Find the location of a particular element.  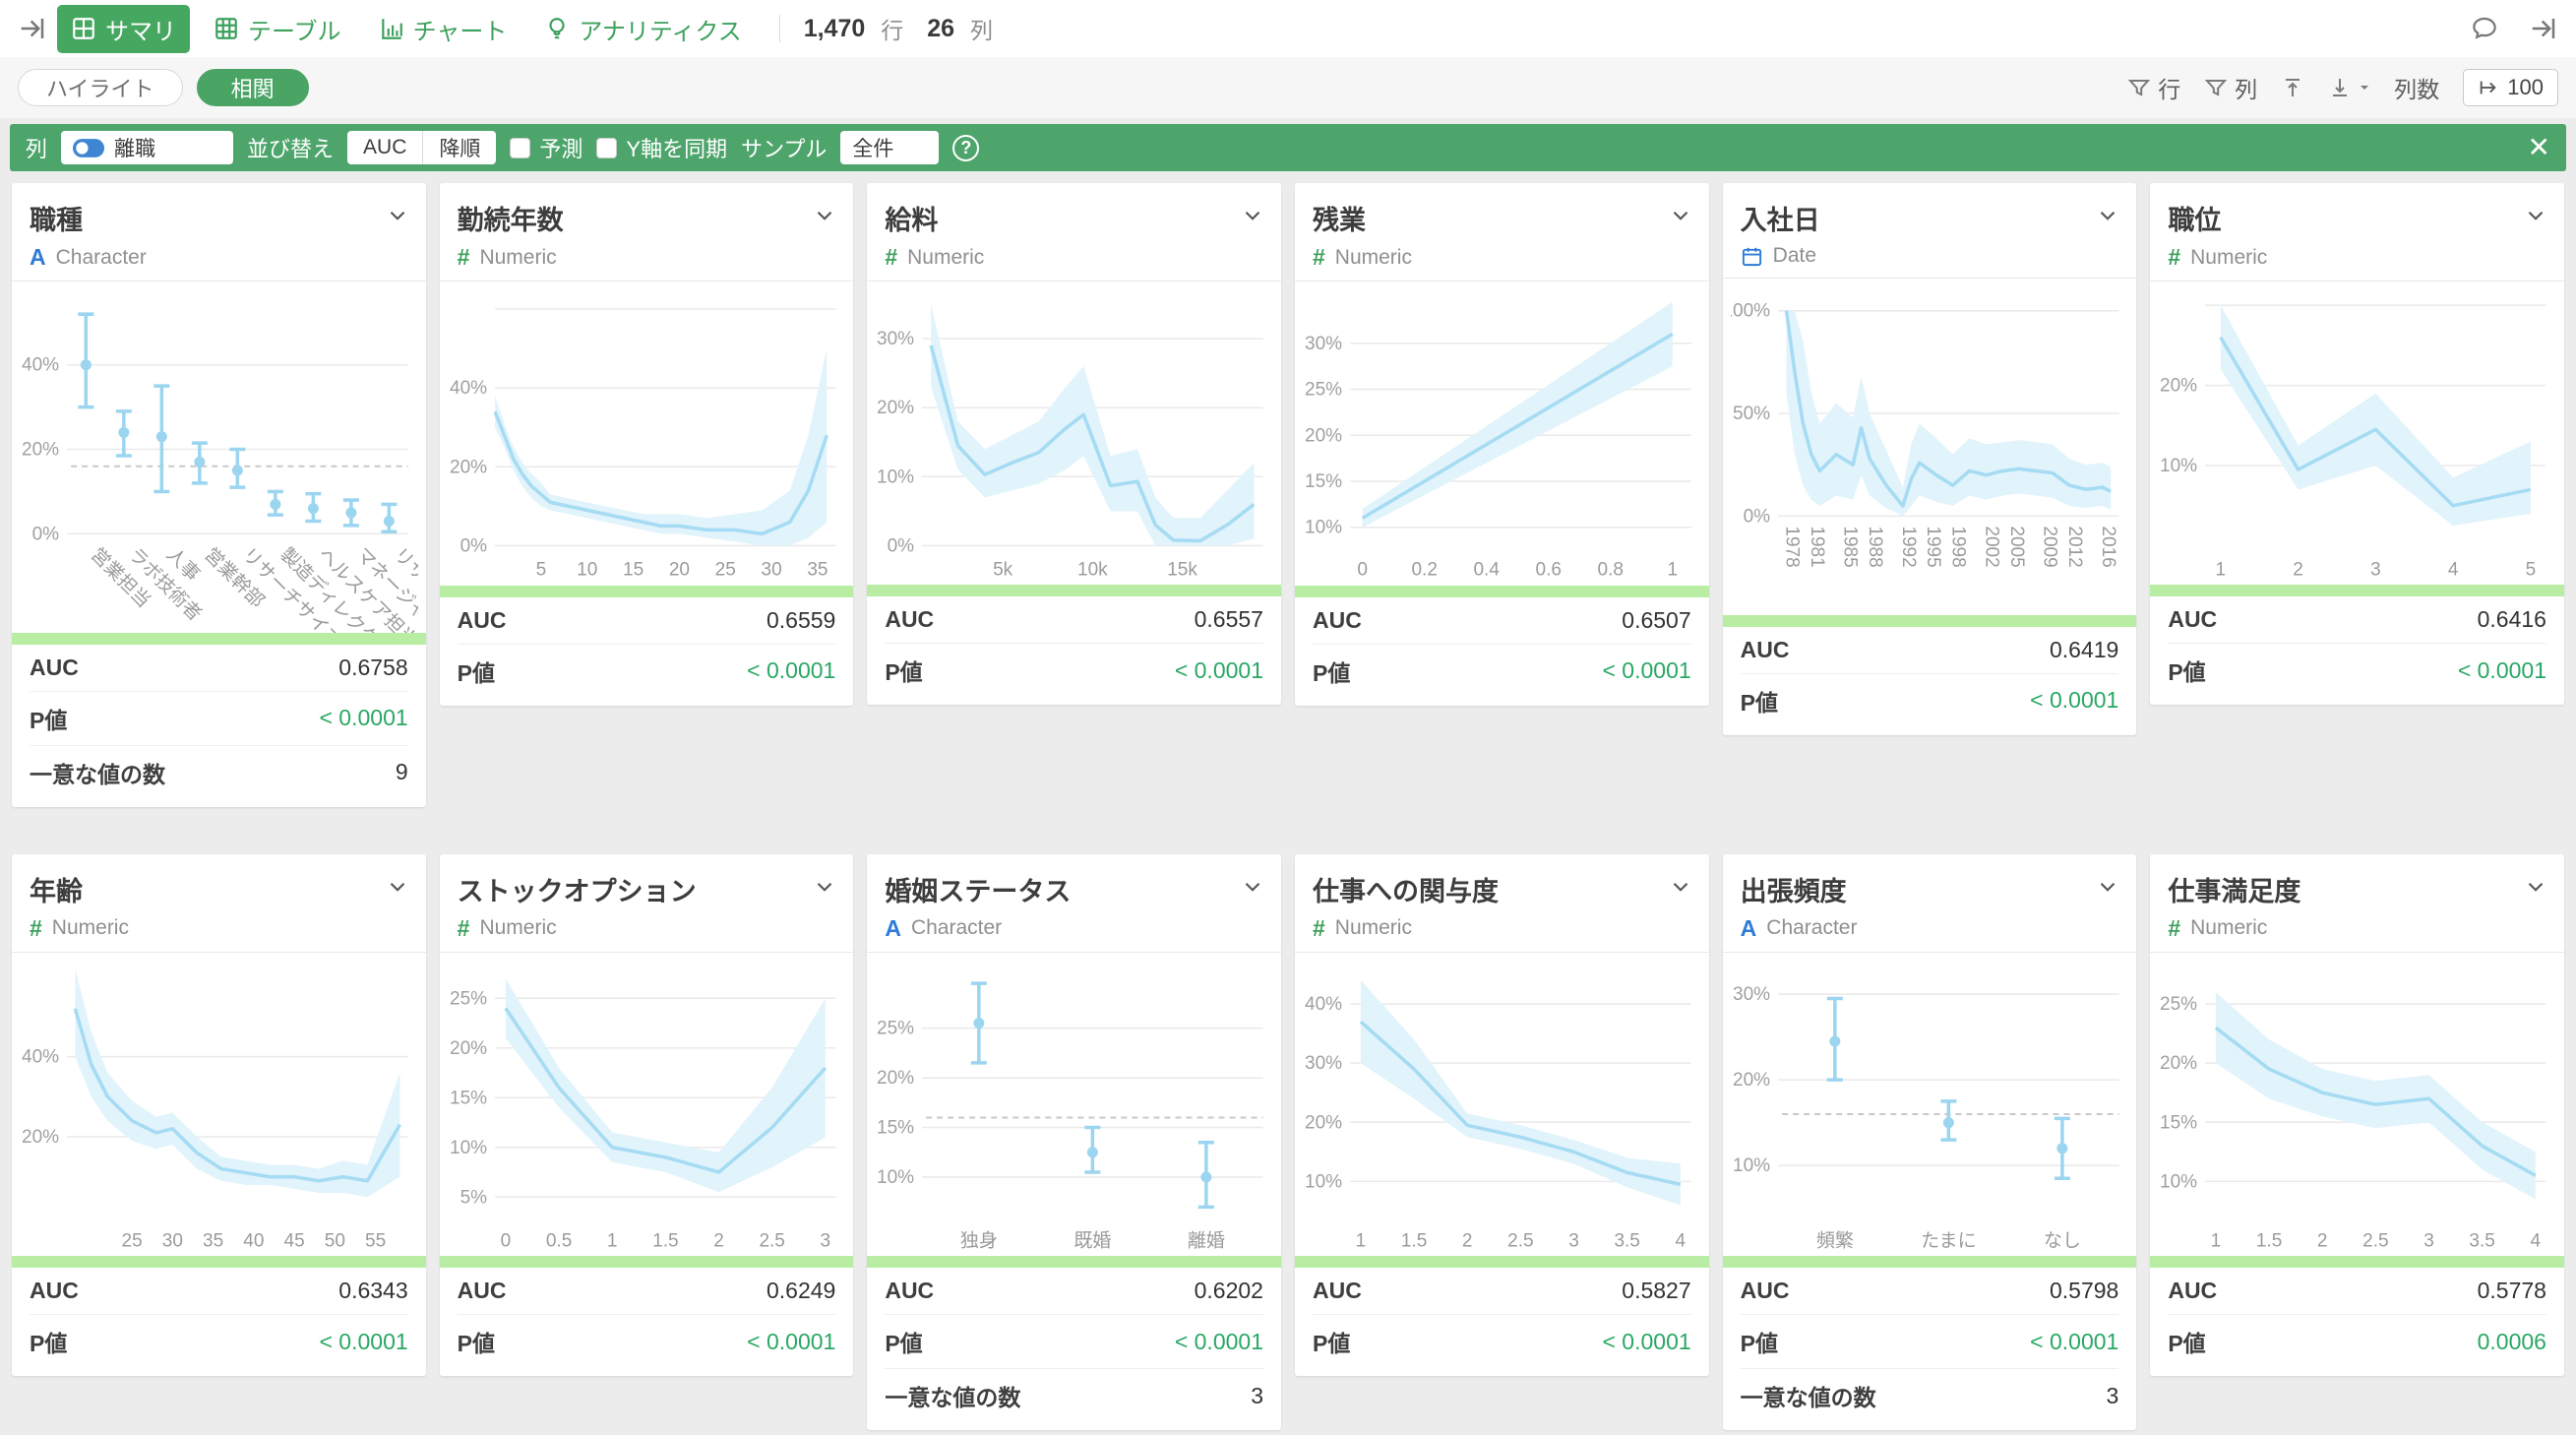

sync-y-axis-label: Y軸を同期 is located at coordinates (677, 149).